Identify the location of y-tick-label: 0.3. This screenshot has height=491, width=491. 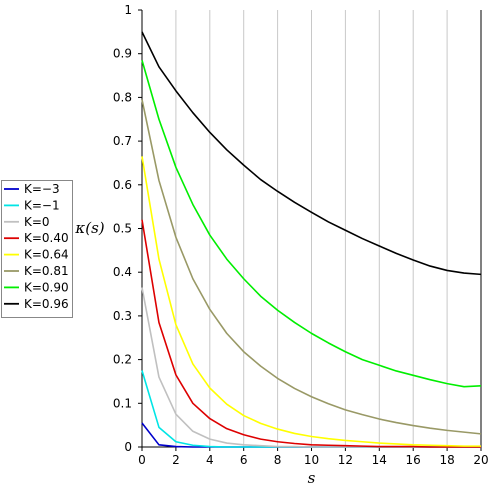
(122, 316).